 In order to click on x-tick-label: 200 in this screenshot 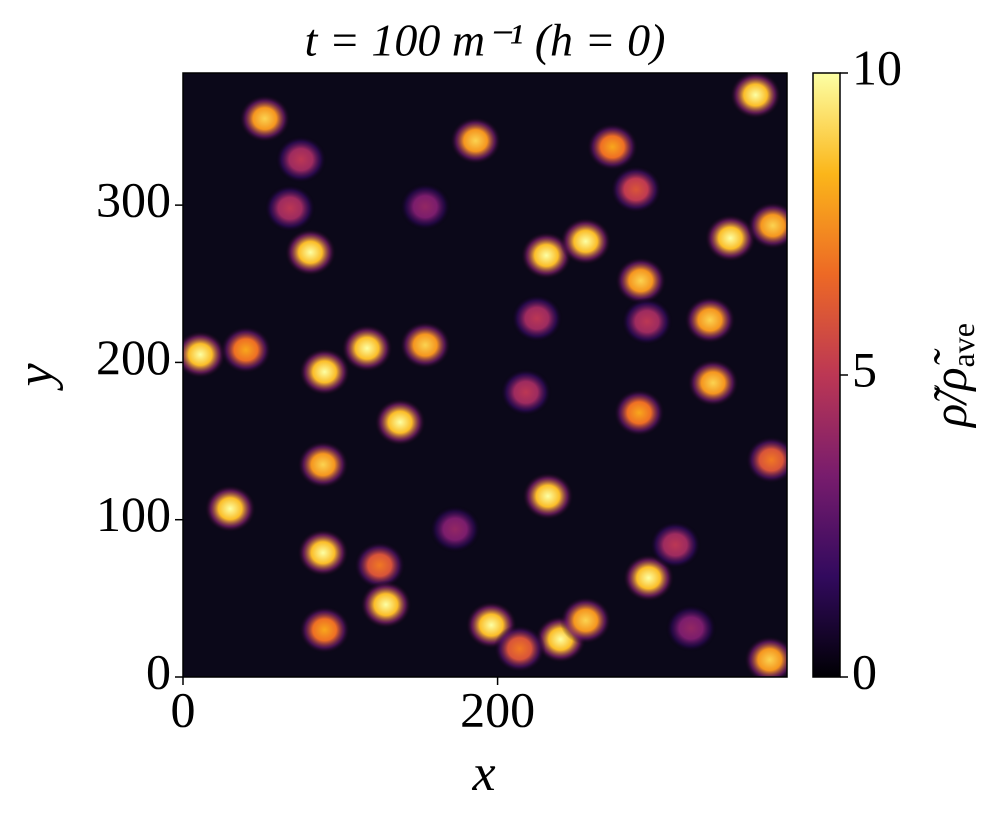, I will do `click(497, 709)`.